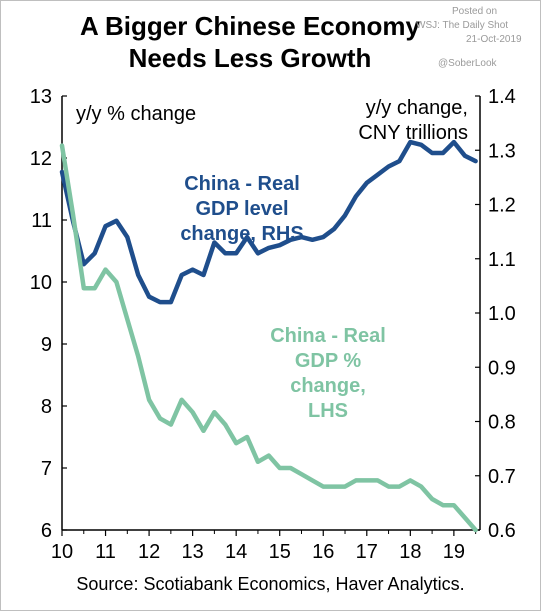  I want to click on right-tick-label: 0.8, so click(502, 423).